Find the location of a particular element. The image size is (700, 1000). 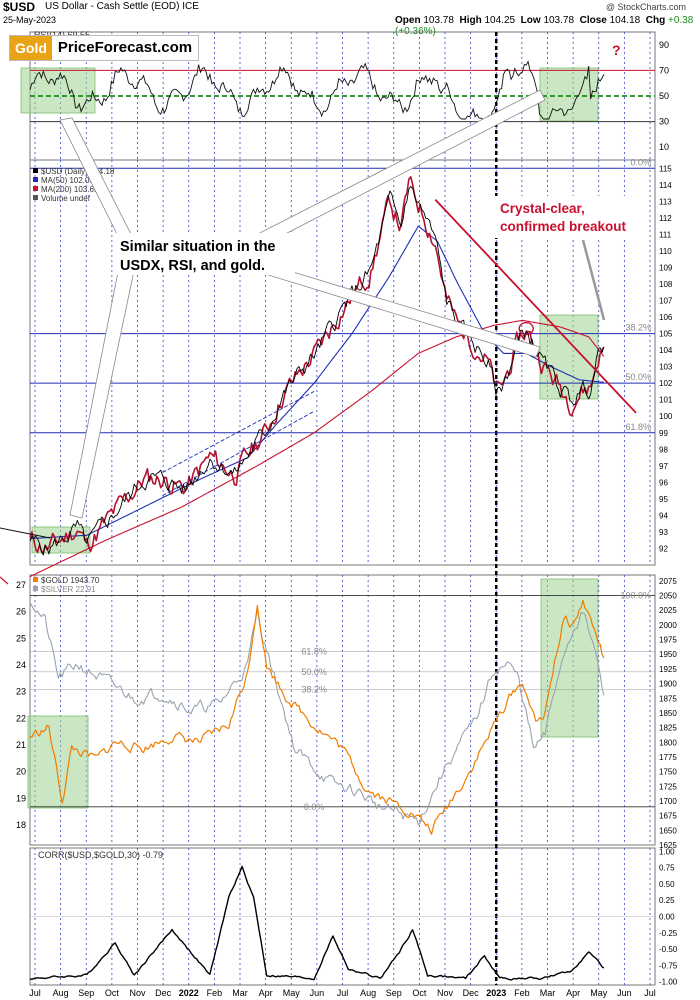

instrument-name: US Dollar - Cash Settle (EOD) ICE is located at coordinates (122, 6).